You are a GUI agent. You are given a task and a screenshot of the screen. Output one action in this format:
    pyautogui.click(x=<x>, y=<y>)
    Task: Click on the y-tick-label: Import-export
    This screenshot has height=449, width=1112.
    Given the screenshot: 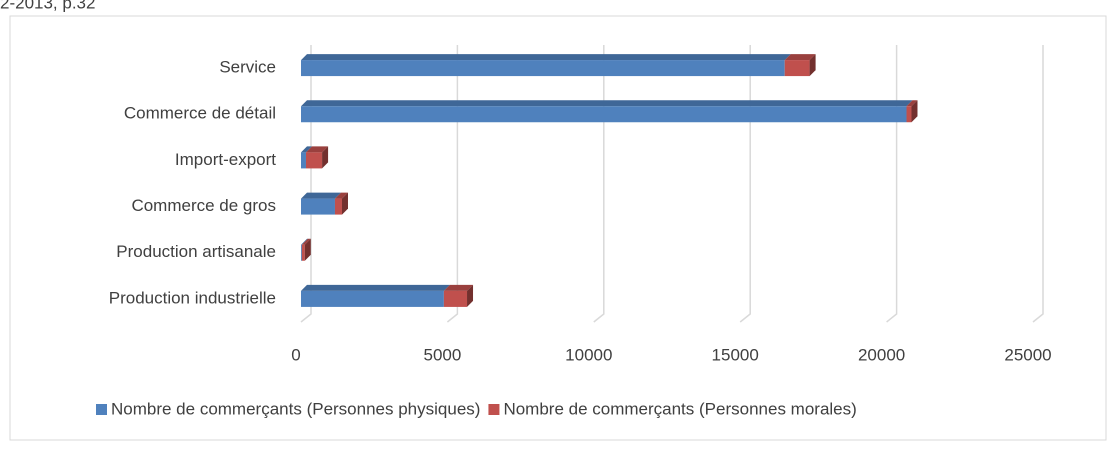 What is the action you would take?
    pyautogui.click(x=225, y=159)
    